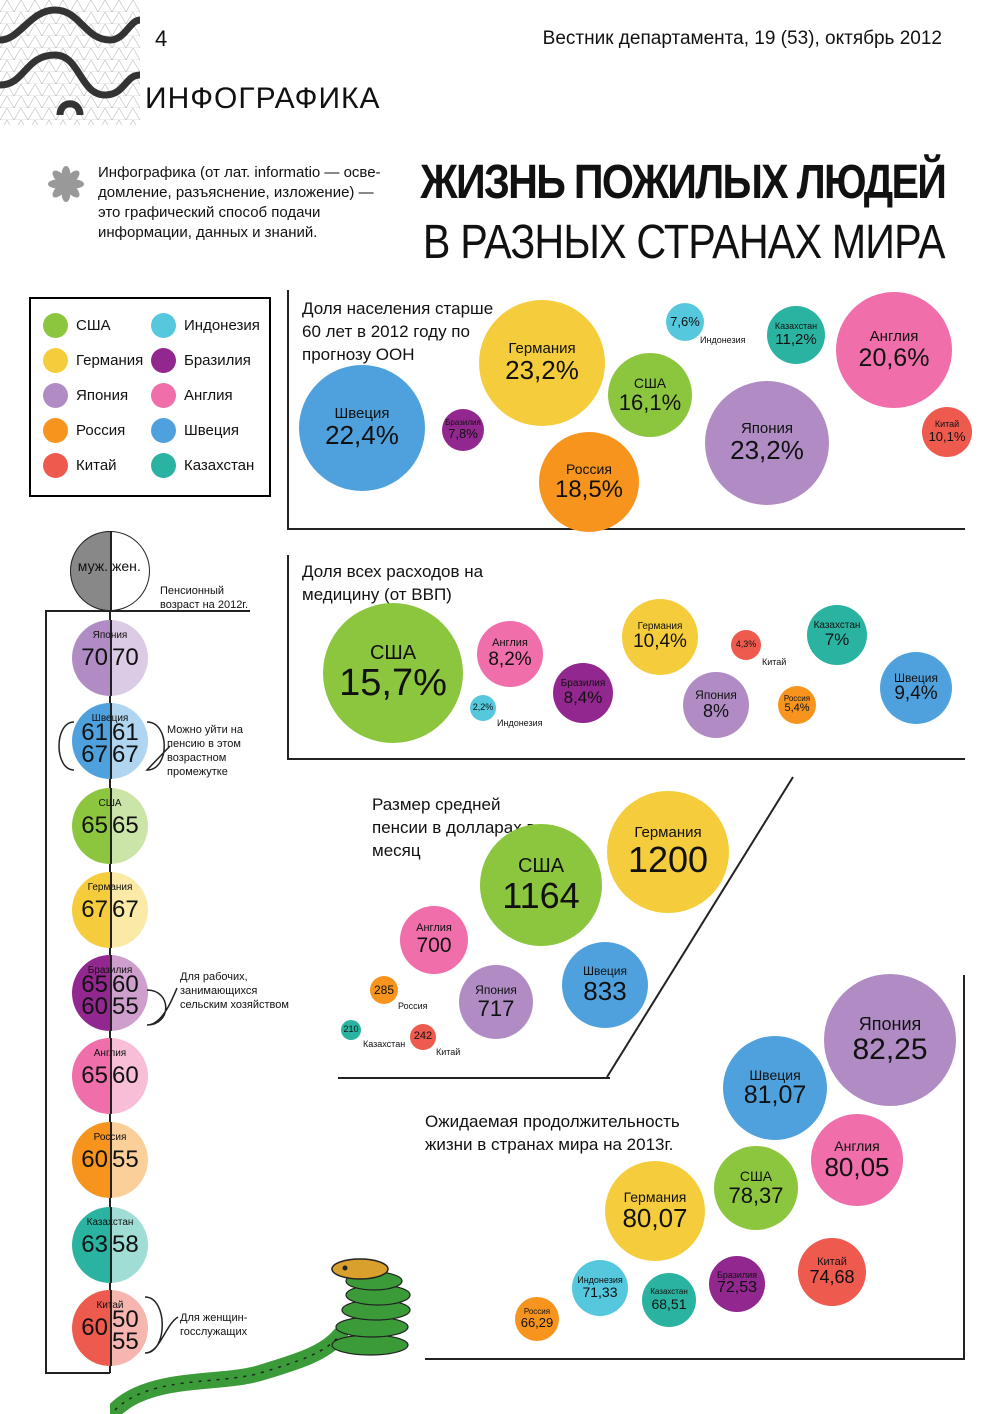 The image size is (1000, 1414). I want to click on retirement-circle: Россия 60 55, so click(110, 1160).